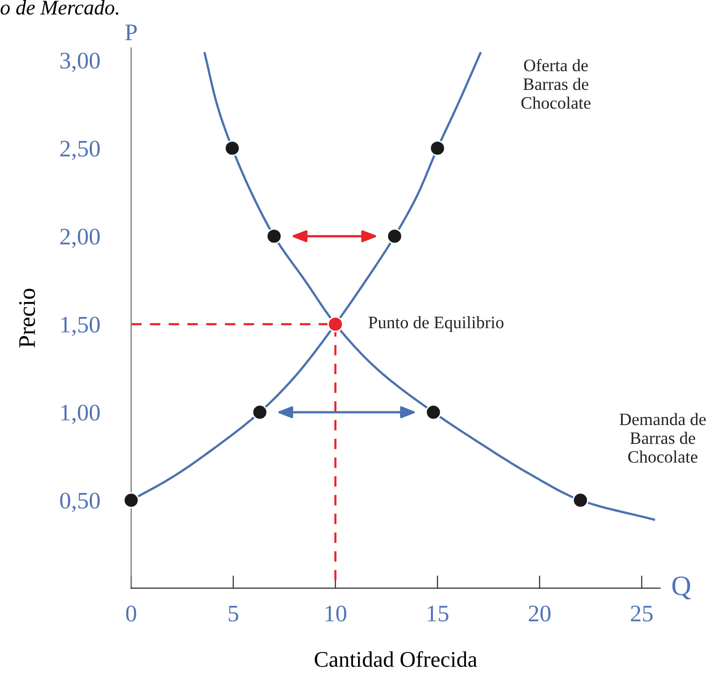 The height and width of the screenshot is (684, 709). What do you see at coordinates (681, 588) in the screenshot?
I see `text: Q` at bounding box center [681, 588].